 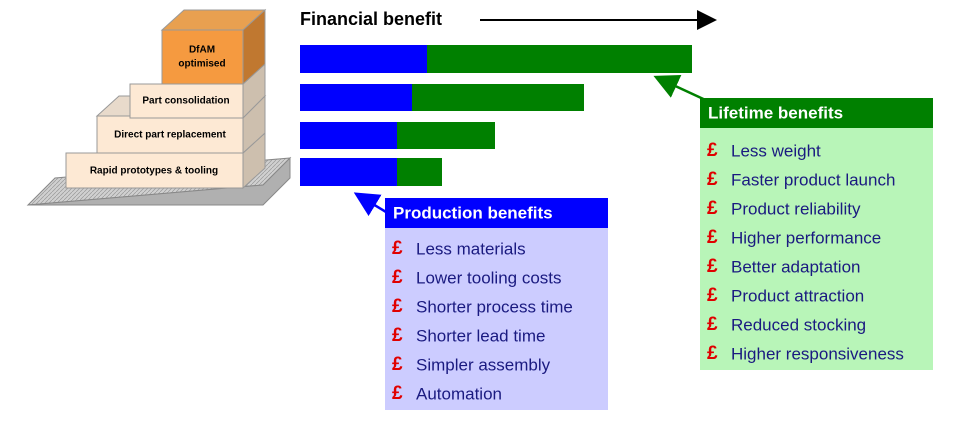 I want to click on list-item: Faster product launch, so click(x=813, y=179).